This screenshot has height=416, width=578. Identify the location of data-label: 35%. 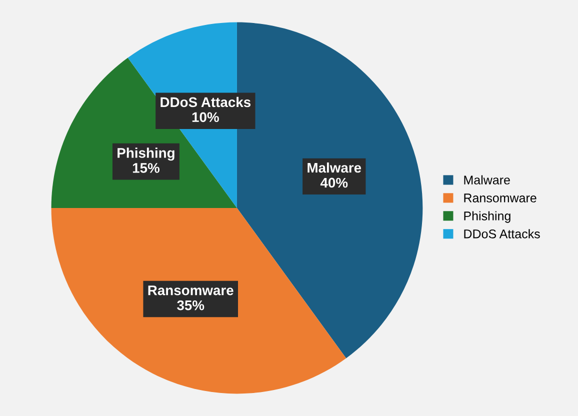
(190, 305).